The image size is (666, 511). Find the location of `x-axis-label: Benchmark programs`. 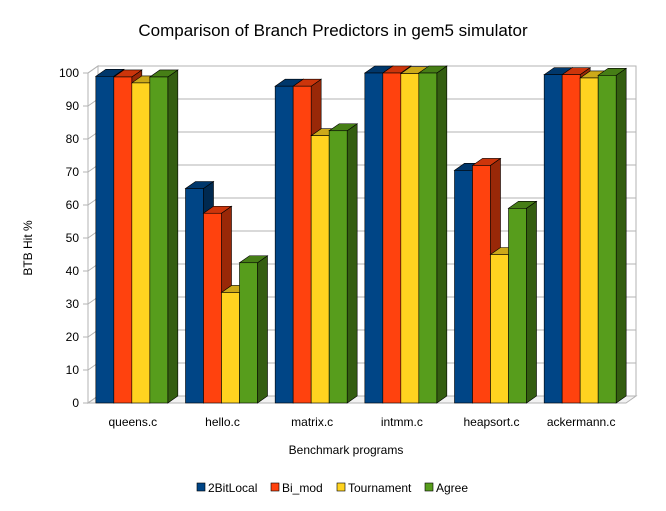

x-axis-label: Benchmark programs is located at coordinates (346, 450).